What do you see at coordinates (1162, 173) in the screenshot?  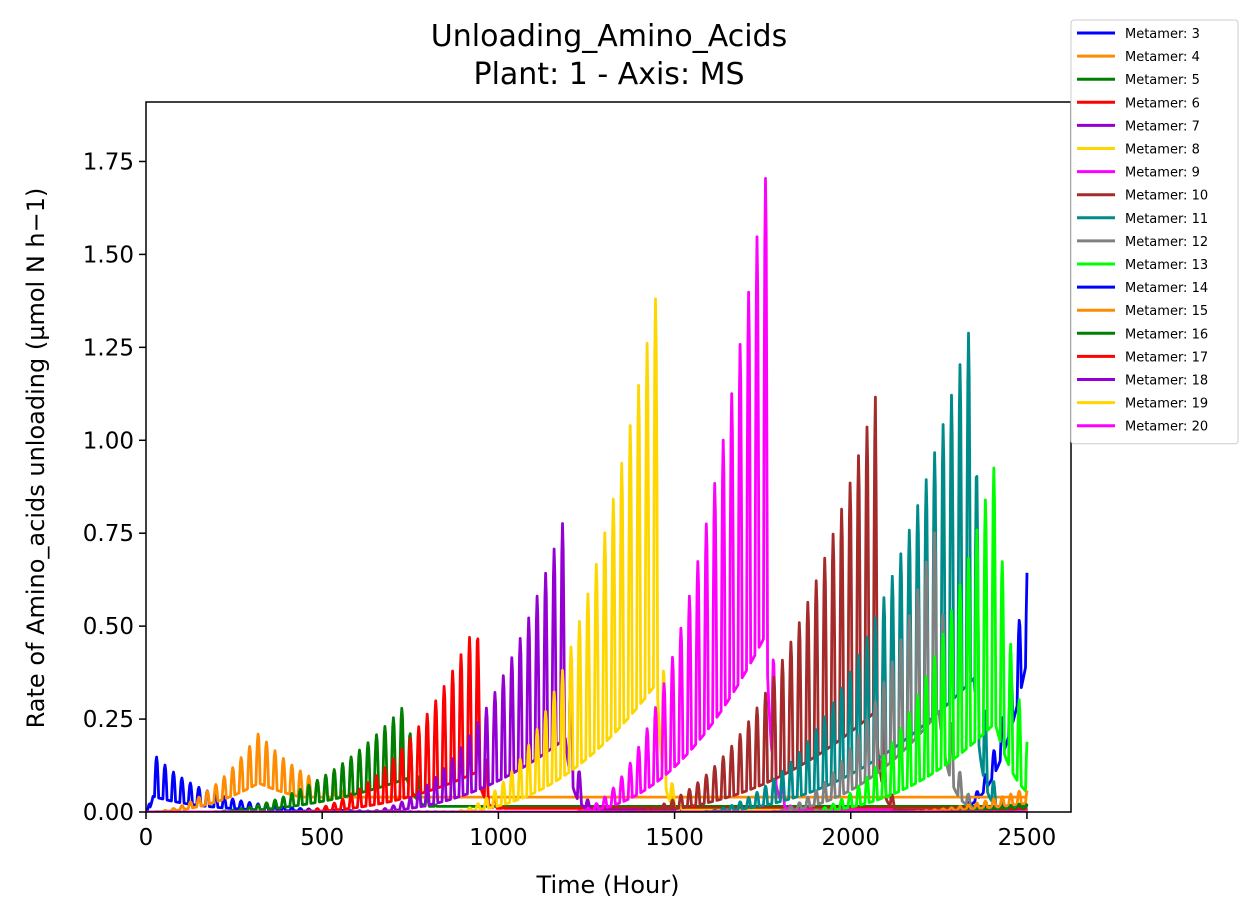 I see `legend-label: Metamer: 9` at bounding box center [1162, 173].